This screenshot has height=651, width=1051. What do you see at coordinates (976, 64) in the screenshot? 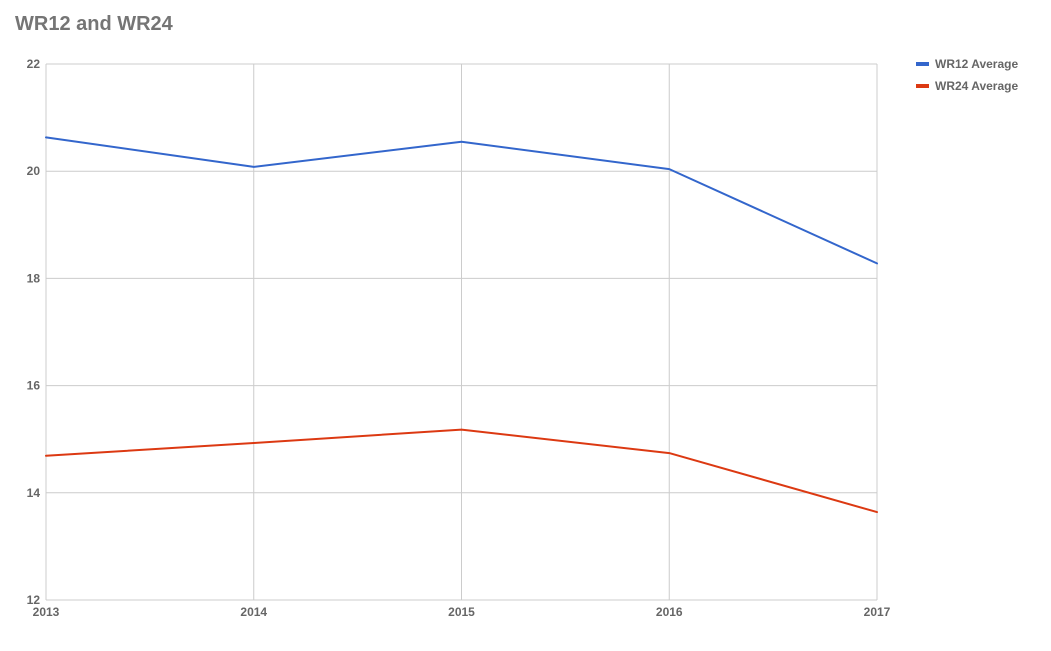
I see `legend-label: WR12 Average` at bounding box center [976, 64].